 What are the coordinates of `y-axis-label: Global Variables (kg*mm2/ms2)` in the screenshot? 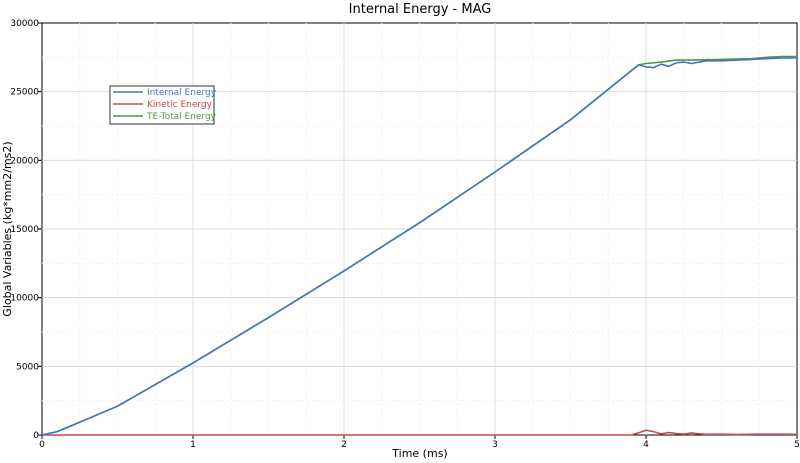 It's located at (7, 228).